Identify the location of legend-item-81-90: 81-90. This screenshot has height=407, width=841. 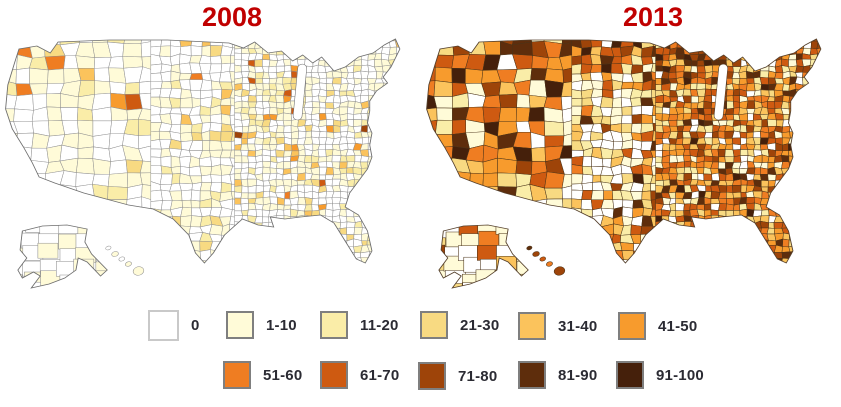
(557, 375).